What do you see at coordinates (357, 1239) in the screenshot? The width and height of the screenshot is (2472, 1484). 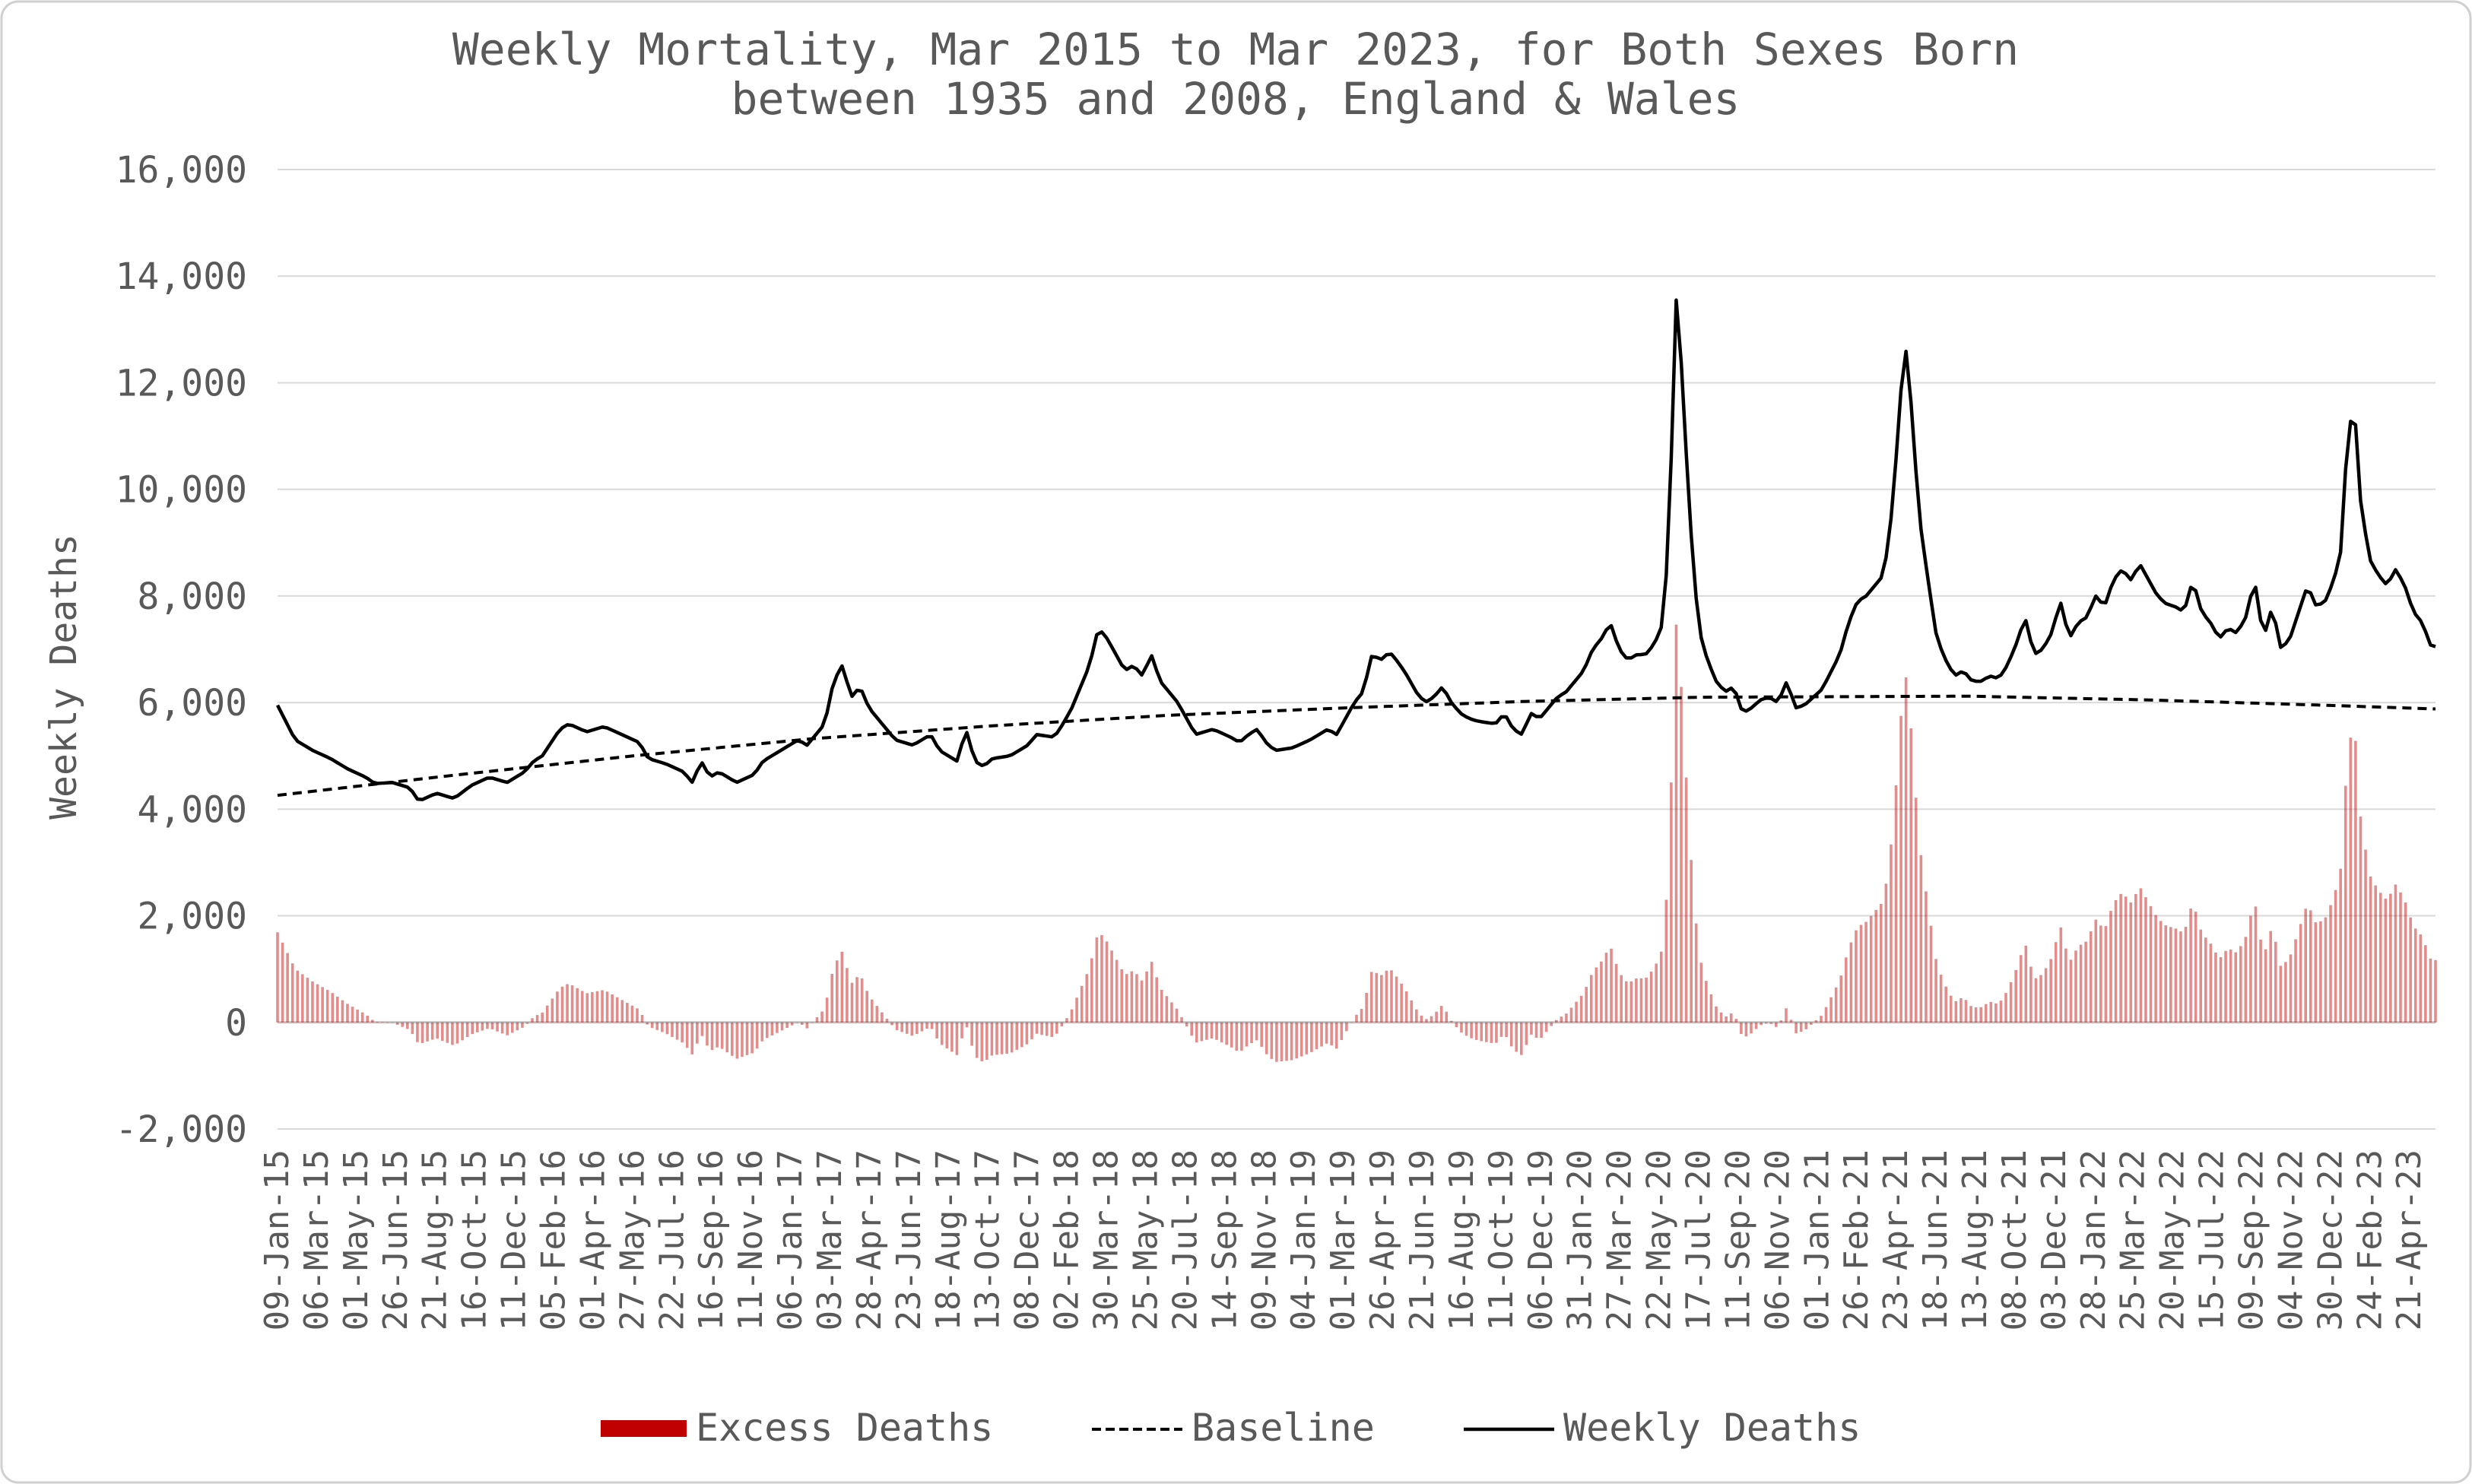 I see `x-tick-label: 01-May-15` at bounding box center [357, 1239].